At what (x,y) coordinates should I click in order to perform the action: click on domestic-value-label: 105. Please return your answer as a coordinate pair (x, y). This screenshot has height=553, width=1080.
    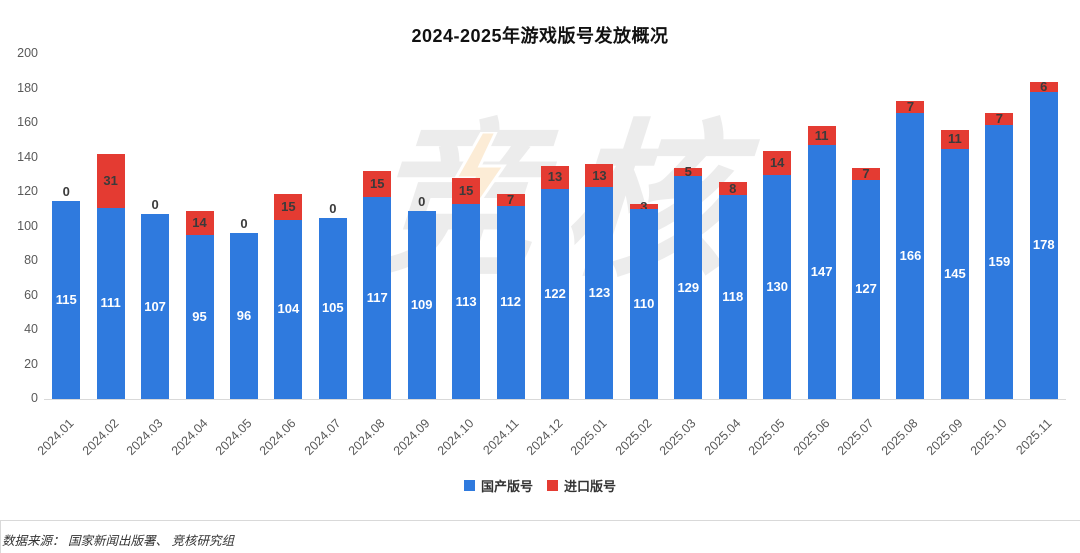
    Looking at the image, I should click on (332, 308).